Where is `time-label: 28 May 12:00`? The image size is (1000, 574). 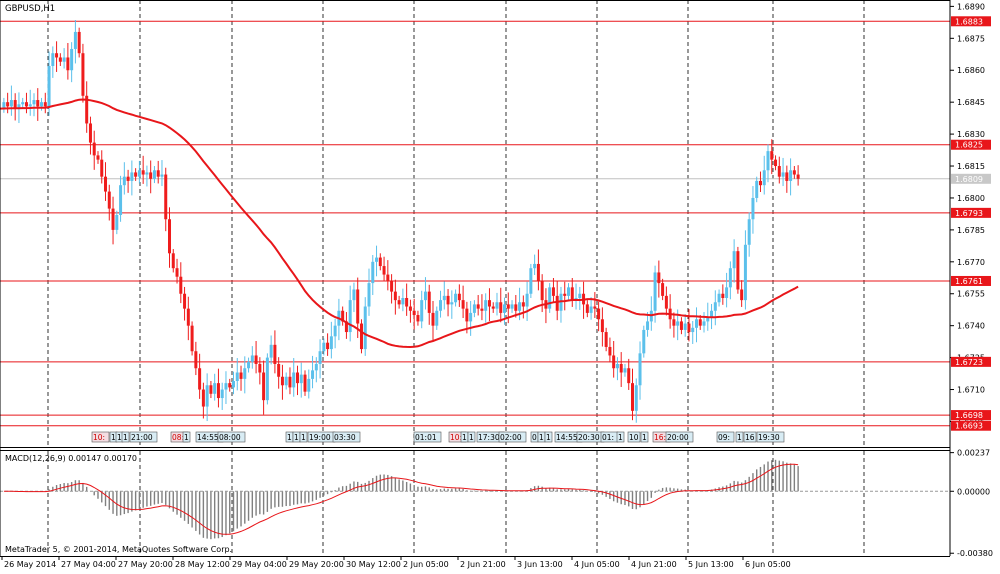
time-label: 28 May 12:00 is located at coordinates (202, 564).